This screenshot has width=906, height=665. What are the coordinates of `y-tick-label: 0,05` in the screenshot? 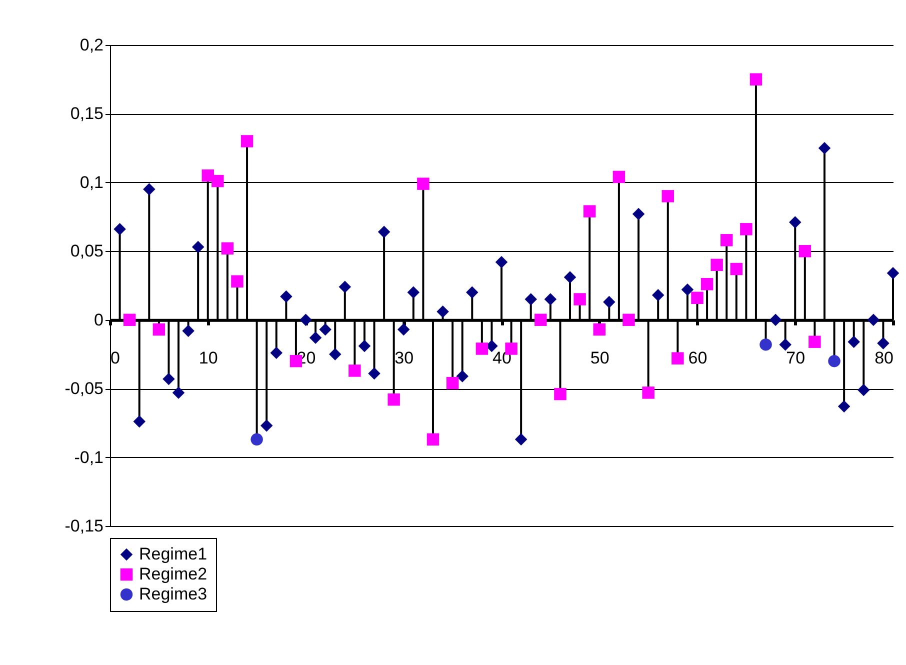 It's located at (87, 251).